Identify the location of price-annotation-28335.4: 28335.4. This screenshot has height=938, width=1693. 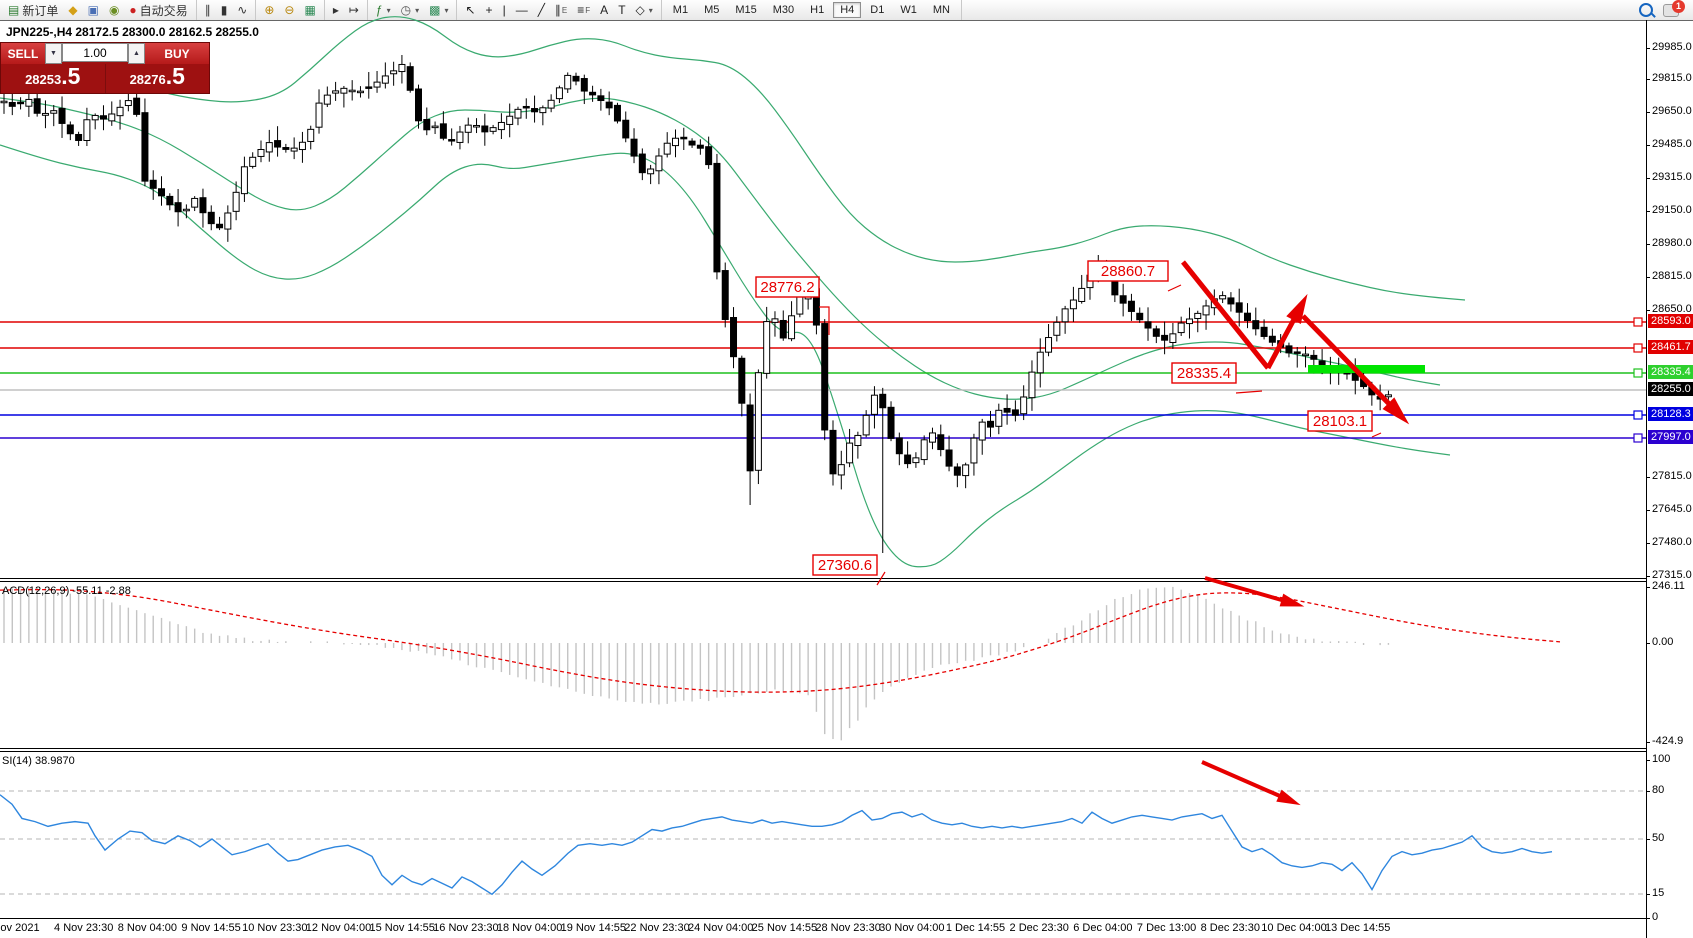
(1217, 378).